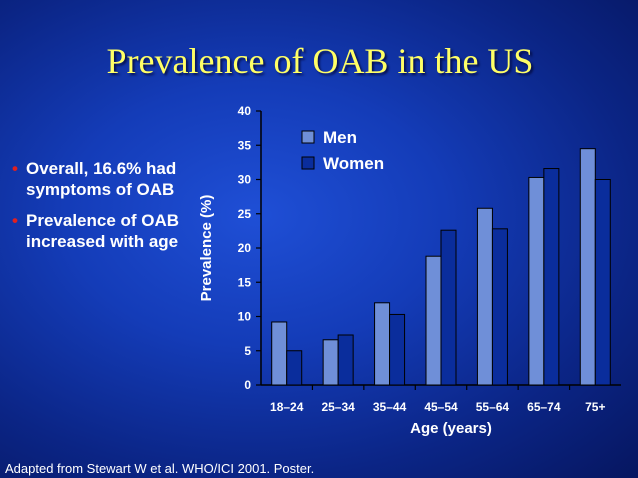  What do you see at coordinates (390, 407) in the screenshot?
I see `x-tick-label: 35–44` at bounding box center [390, 407].